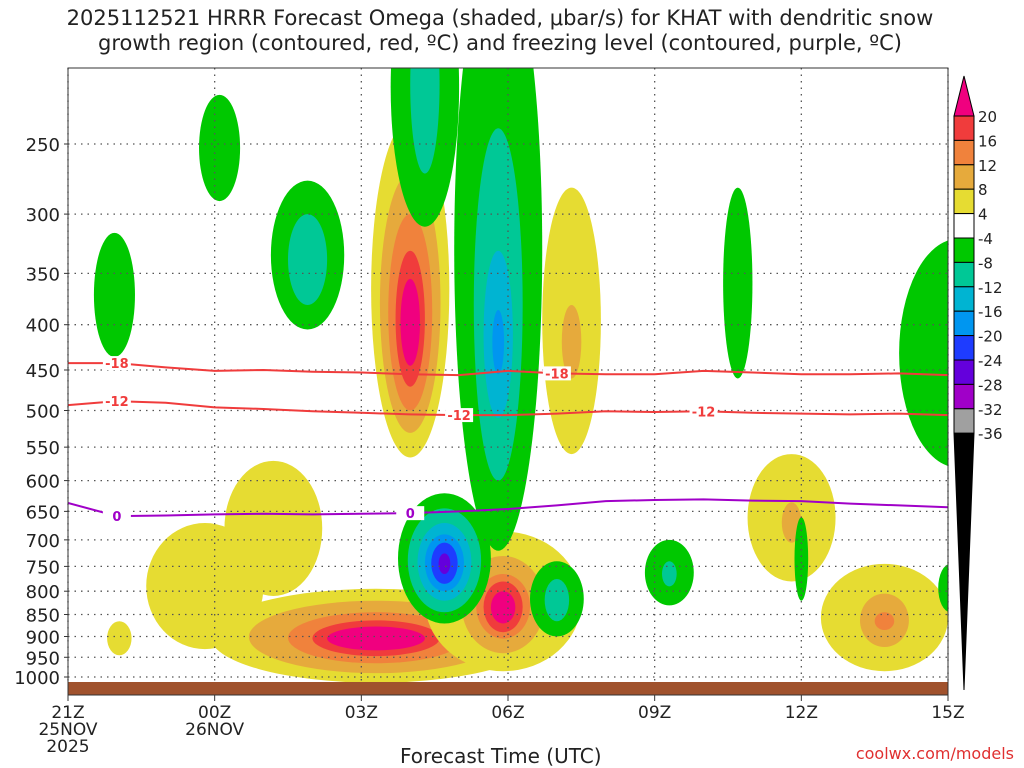 The image size is (1024, 768). I want to click on colorbar-label-1: 16, so click(987, 141).